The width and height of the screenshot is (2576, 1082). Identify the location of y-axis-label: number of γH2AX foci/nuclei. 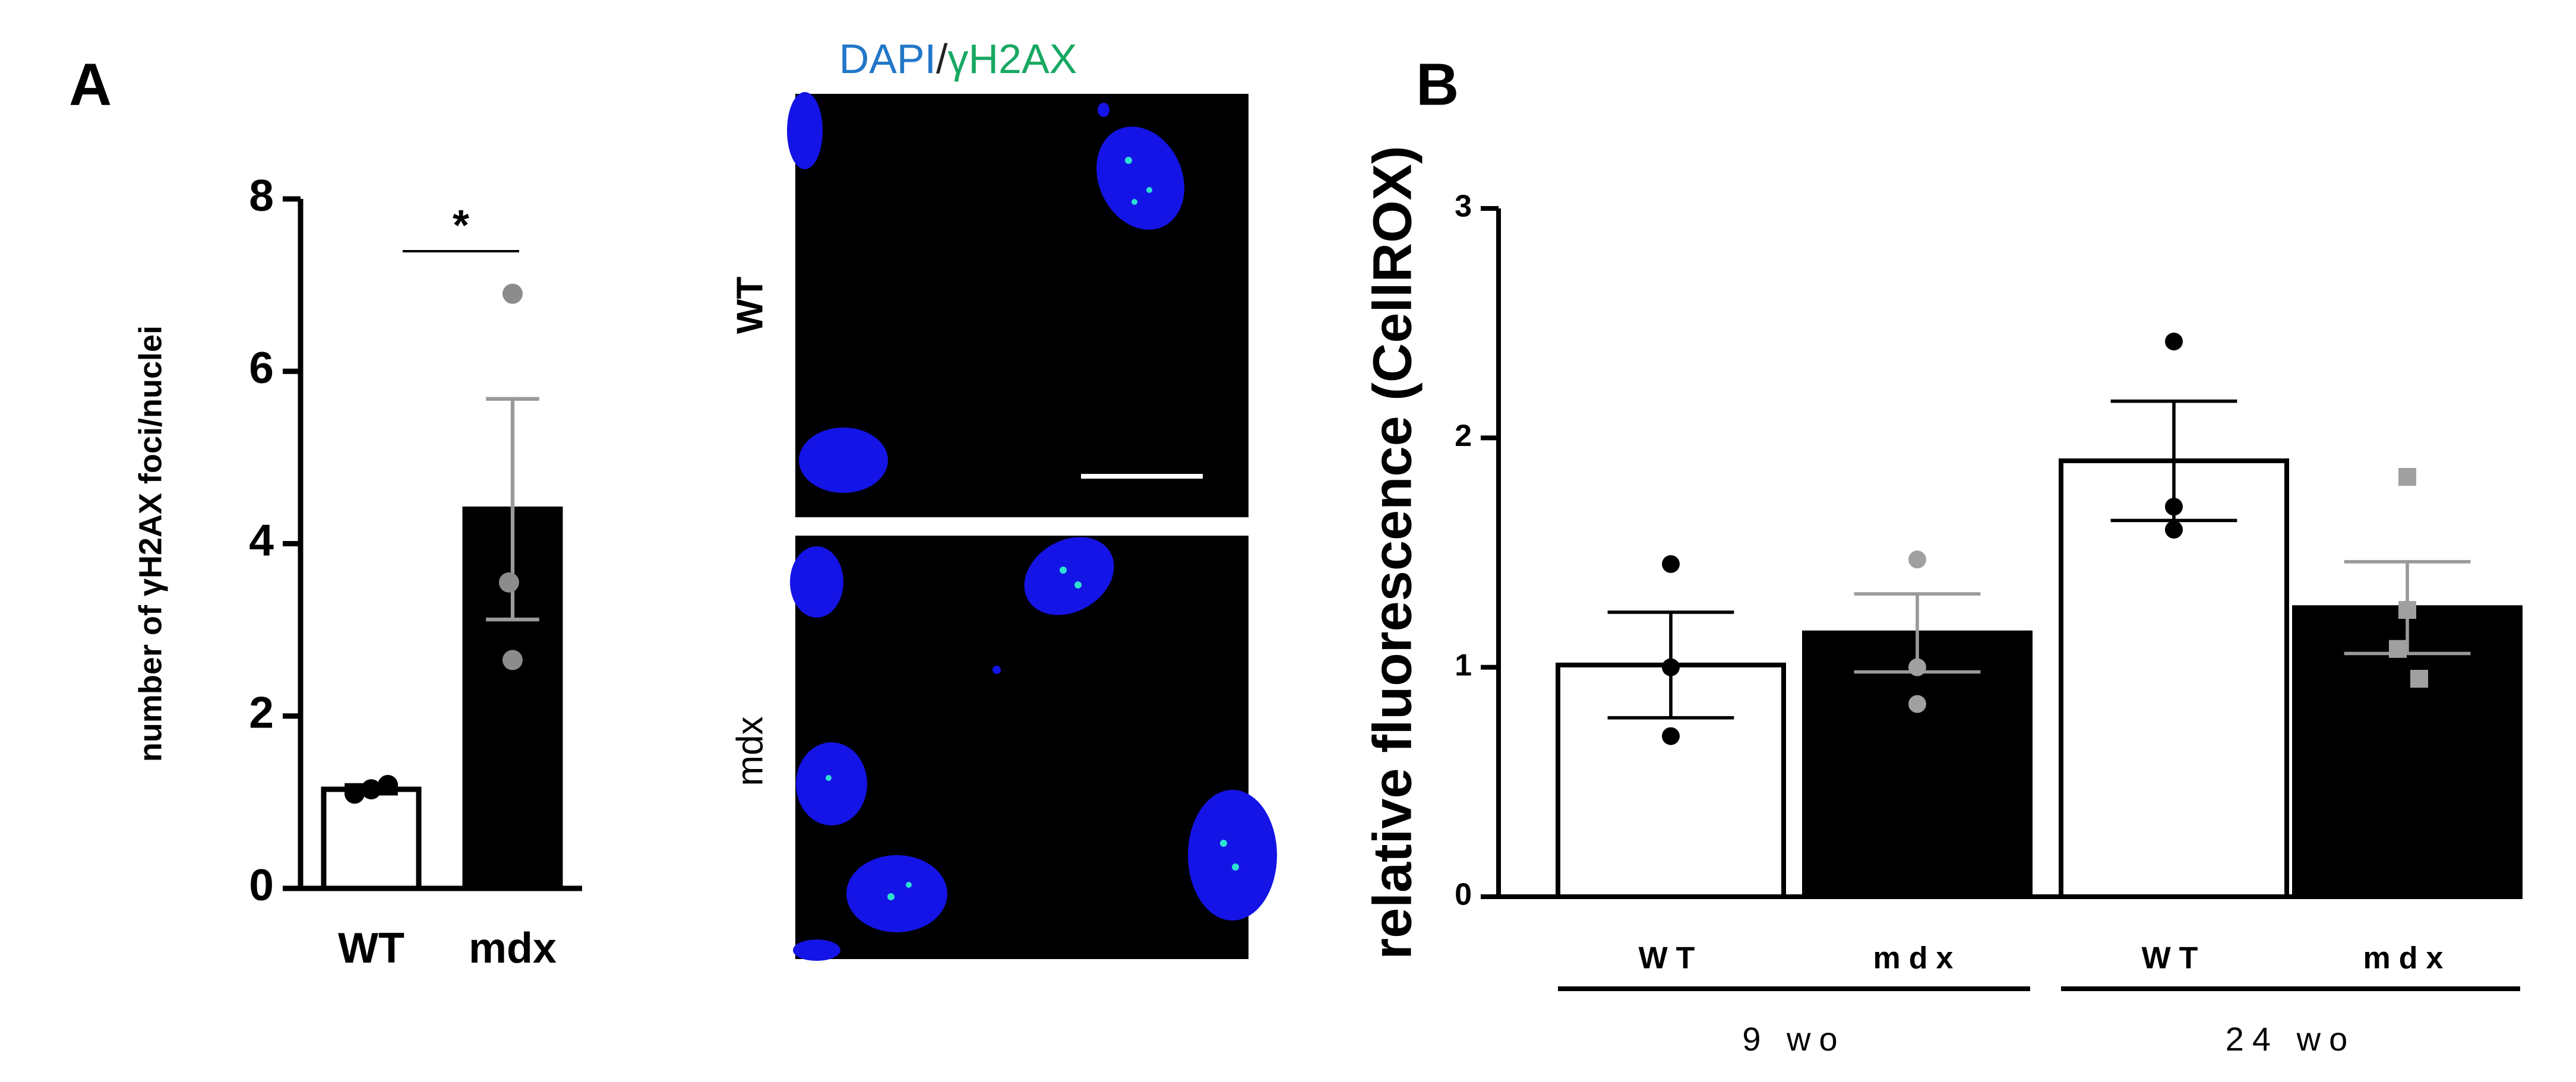
(150, 543).